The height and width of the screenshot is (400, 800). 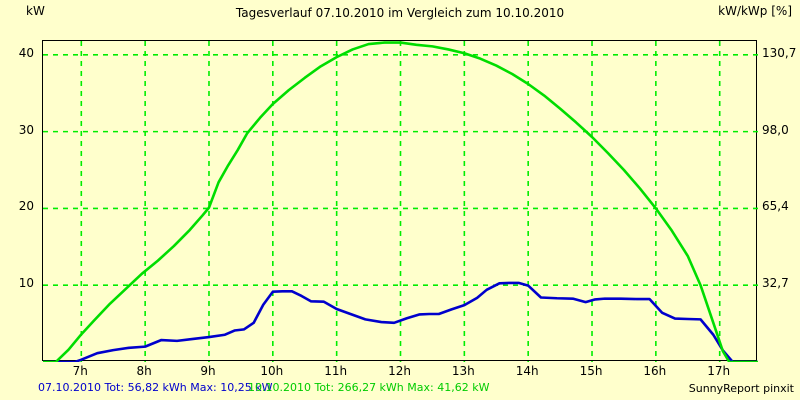 I want to click on report-credit: SunnyReport pinxit, so click(x=741, y=388).